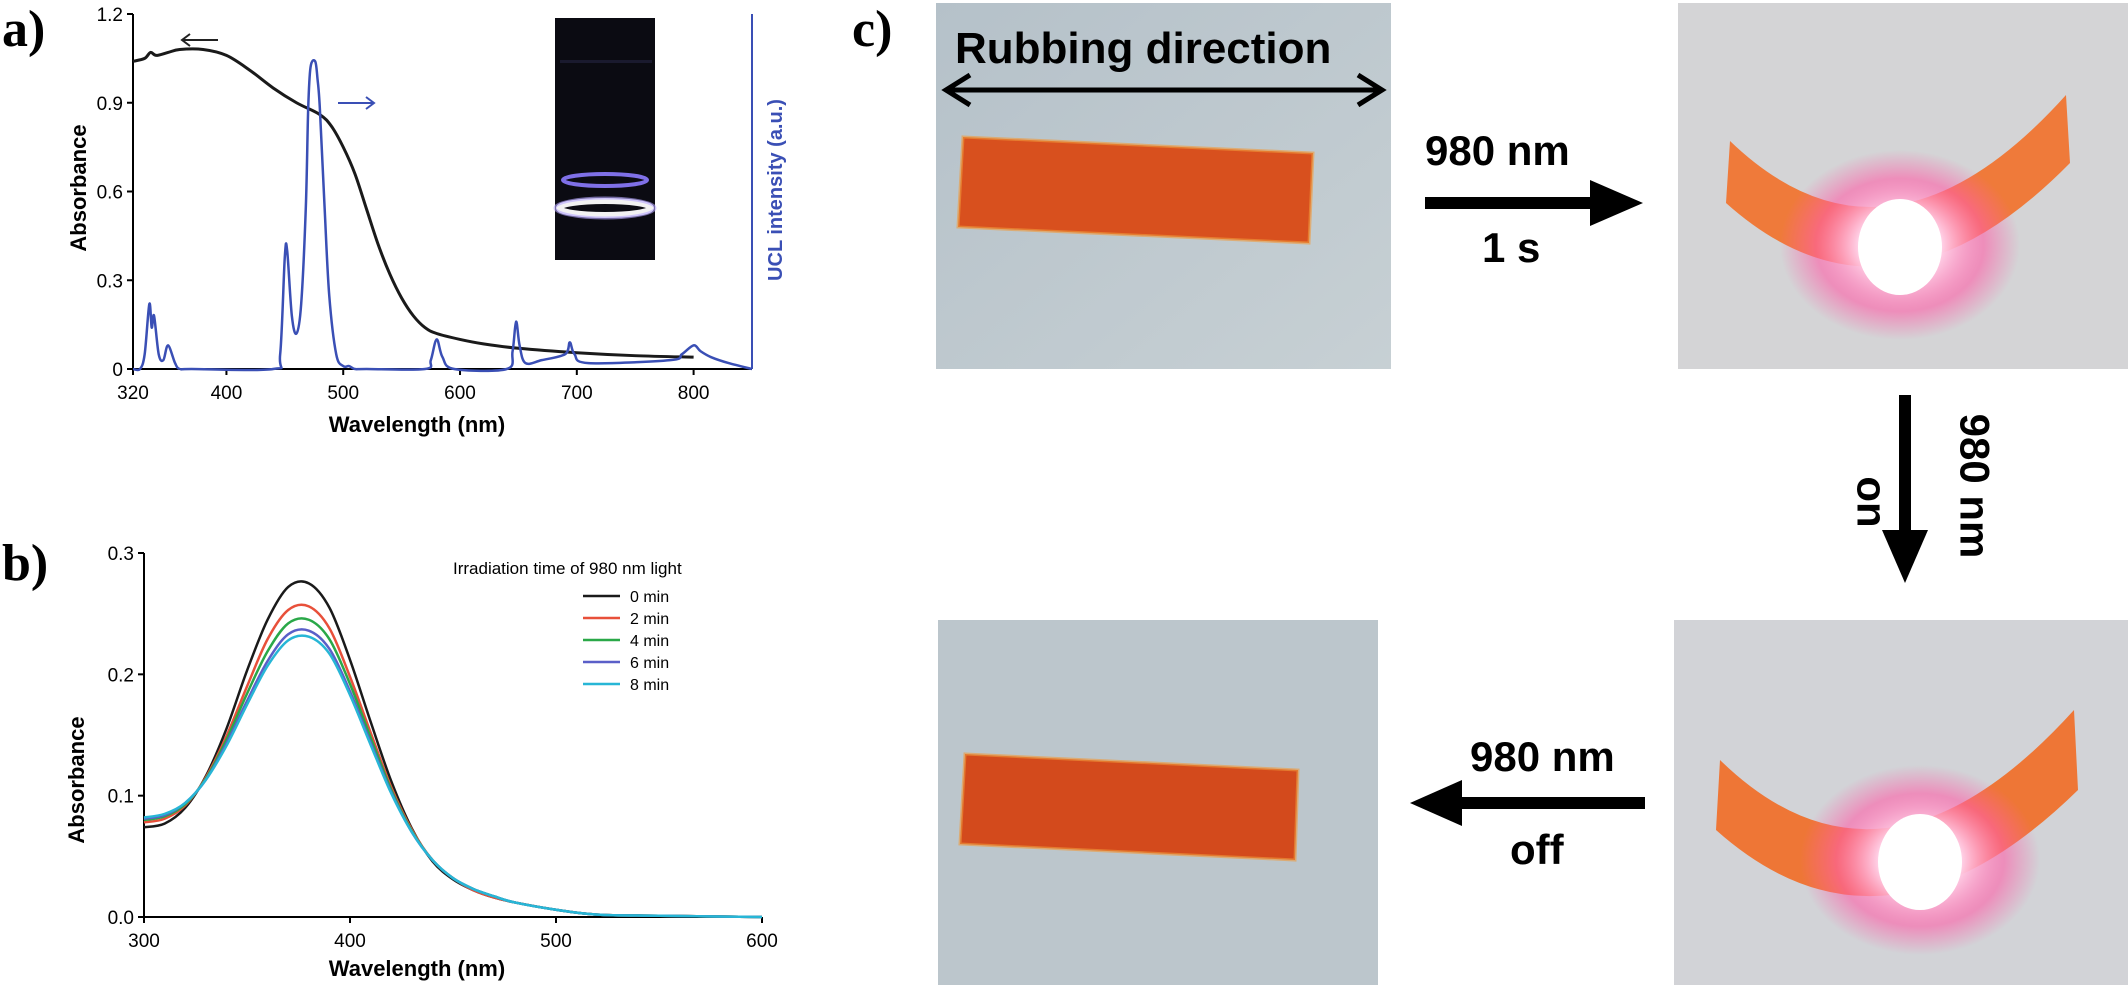 Image resolution: width=2128 pixels, height=985 pixels. I want to click on legend-item-label: 6 min, so click(649, 663).